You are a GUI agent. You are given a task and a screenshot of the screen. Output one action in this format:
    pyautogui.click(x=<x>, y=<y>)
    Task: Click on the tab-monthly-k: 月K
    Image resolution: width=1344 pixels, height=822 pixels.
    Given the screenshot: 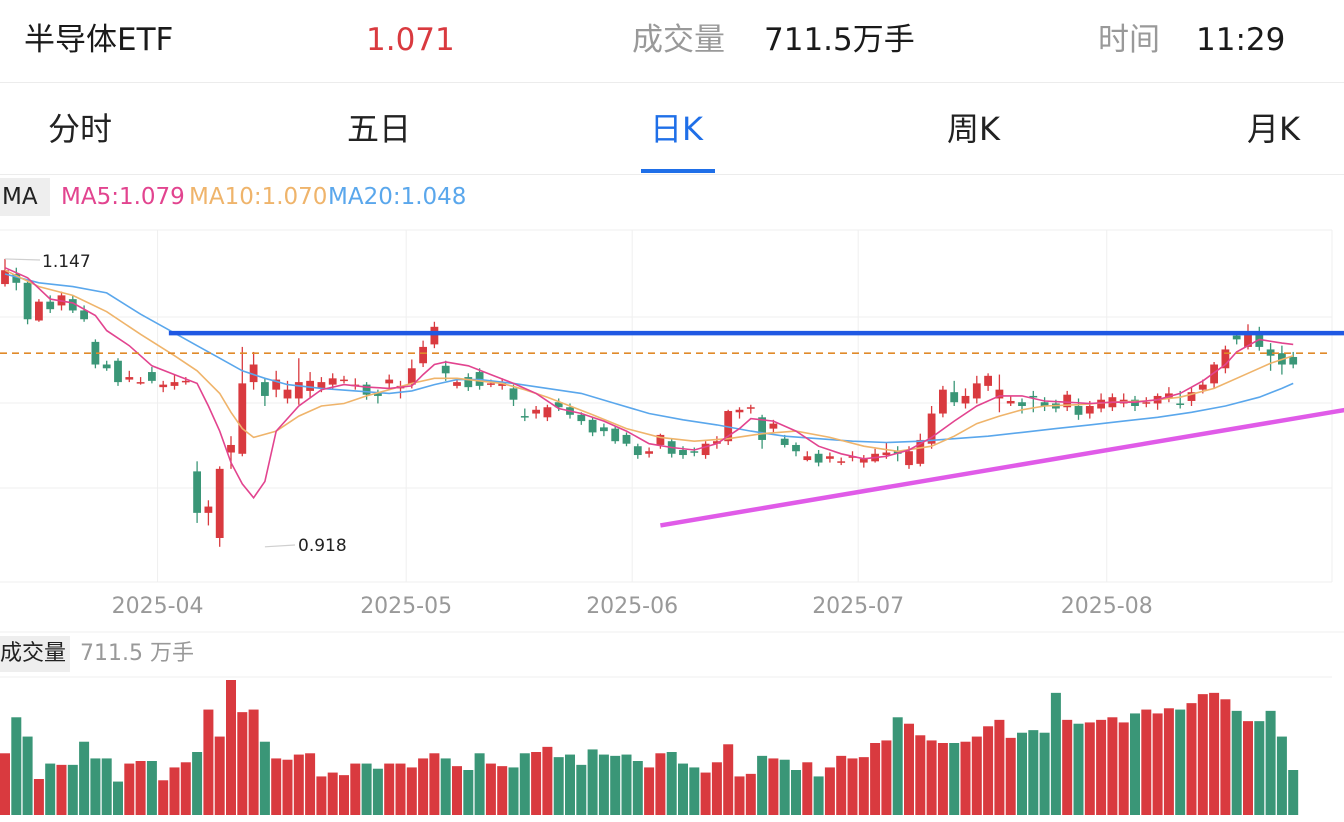 What is the action you would take?
    pyautogui.click(x=1273, y=129)
    